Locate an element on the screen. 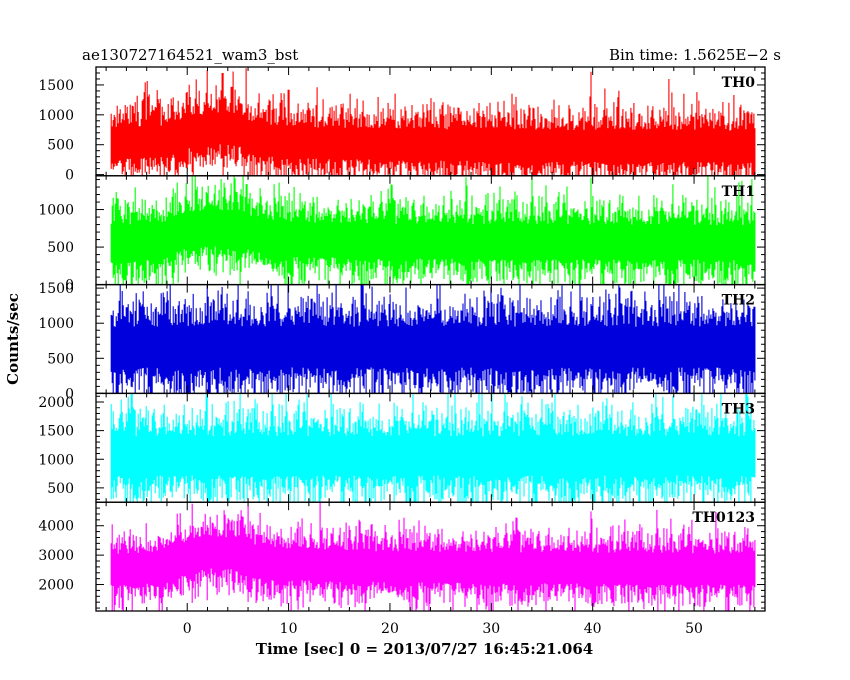 This screenshot has height=680, width=850. panel-th1: 0 500 1000 TH1 is located at coordinates (402, 234).